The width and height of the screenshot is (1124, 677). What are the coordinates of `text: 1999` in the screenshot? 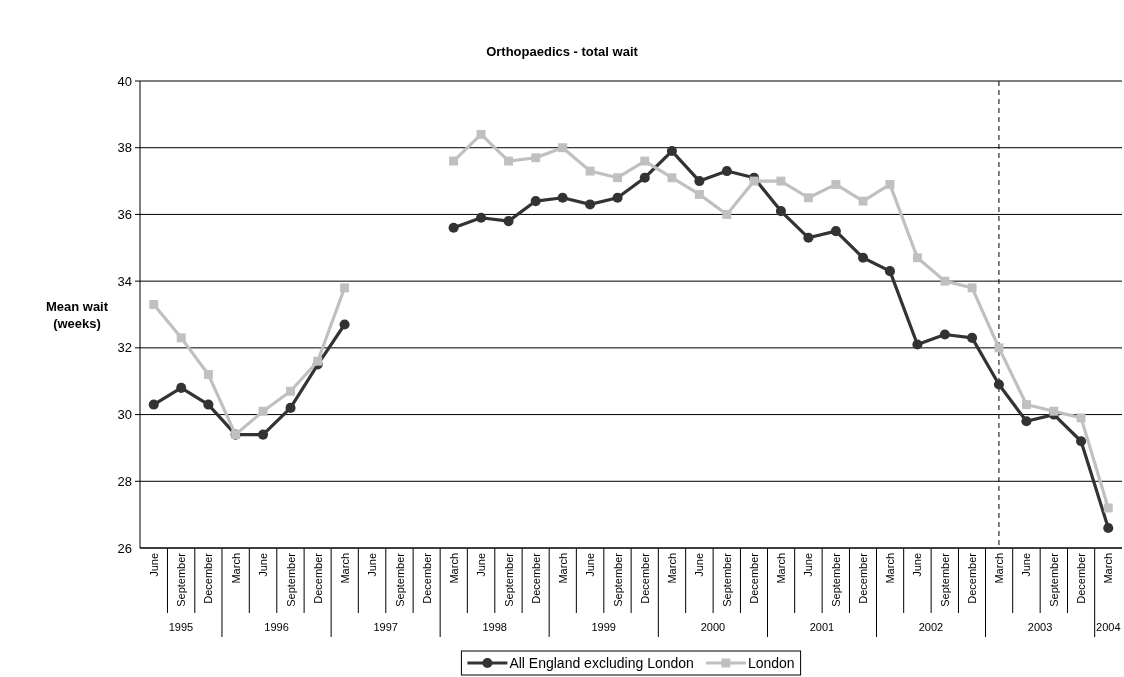 It's located at (603, 627).